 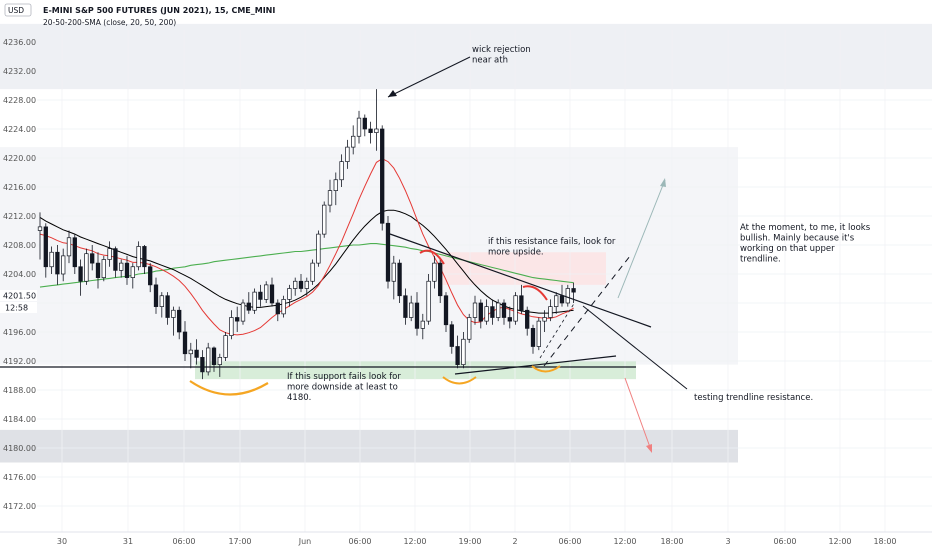 I want to click on down-arrow, so click(x=638, y=414).